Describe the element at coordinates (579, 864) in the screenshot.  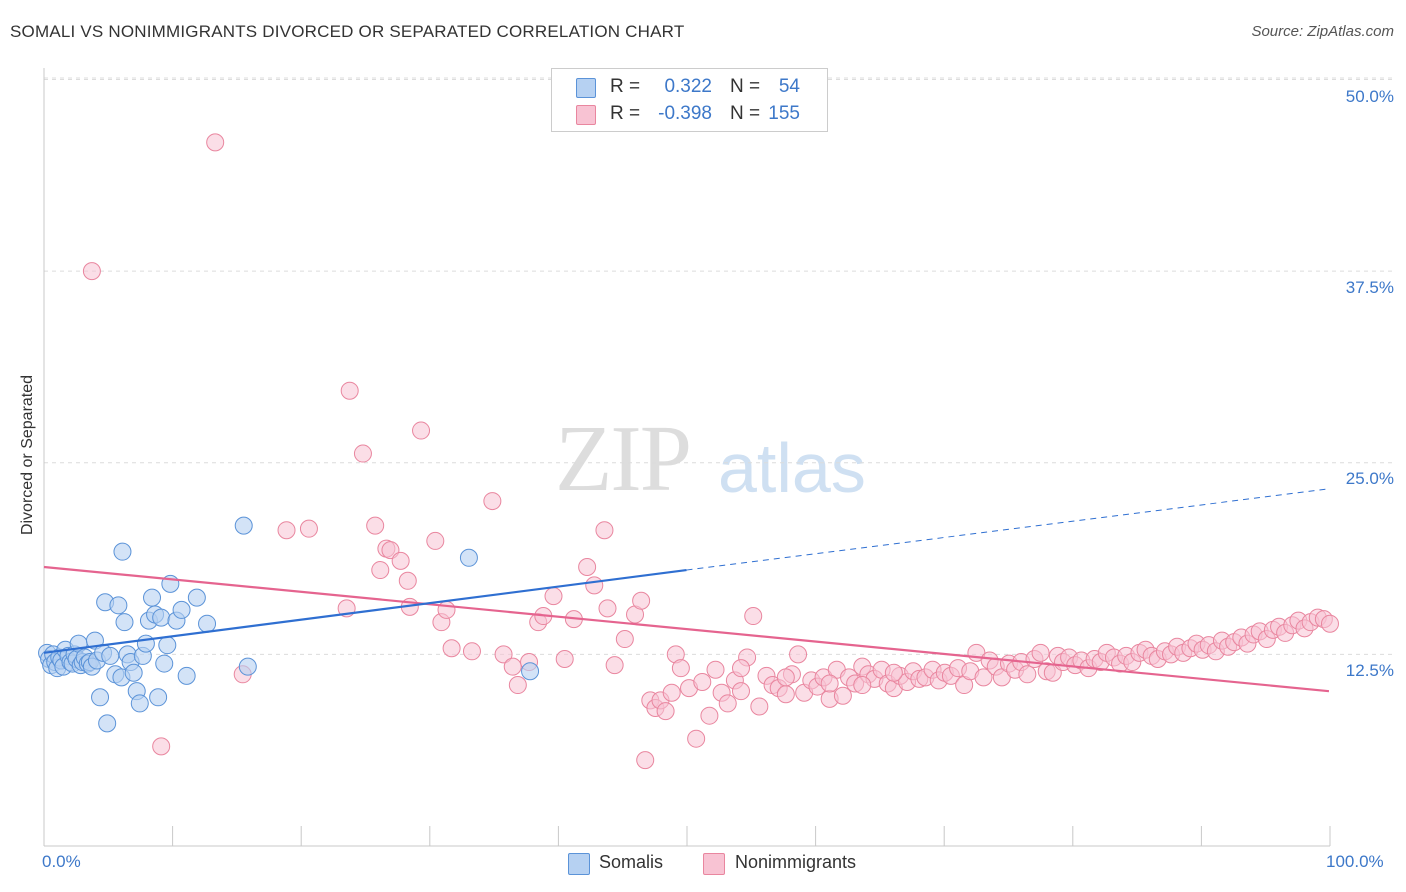
I see `somalis-legend-icon` at that location.